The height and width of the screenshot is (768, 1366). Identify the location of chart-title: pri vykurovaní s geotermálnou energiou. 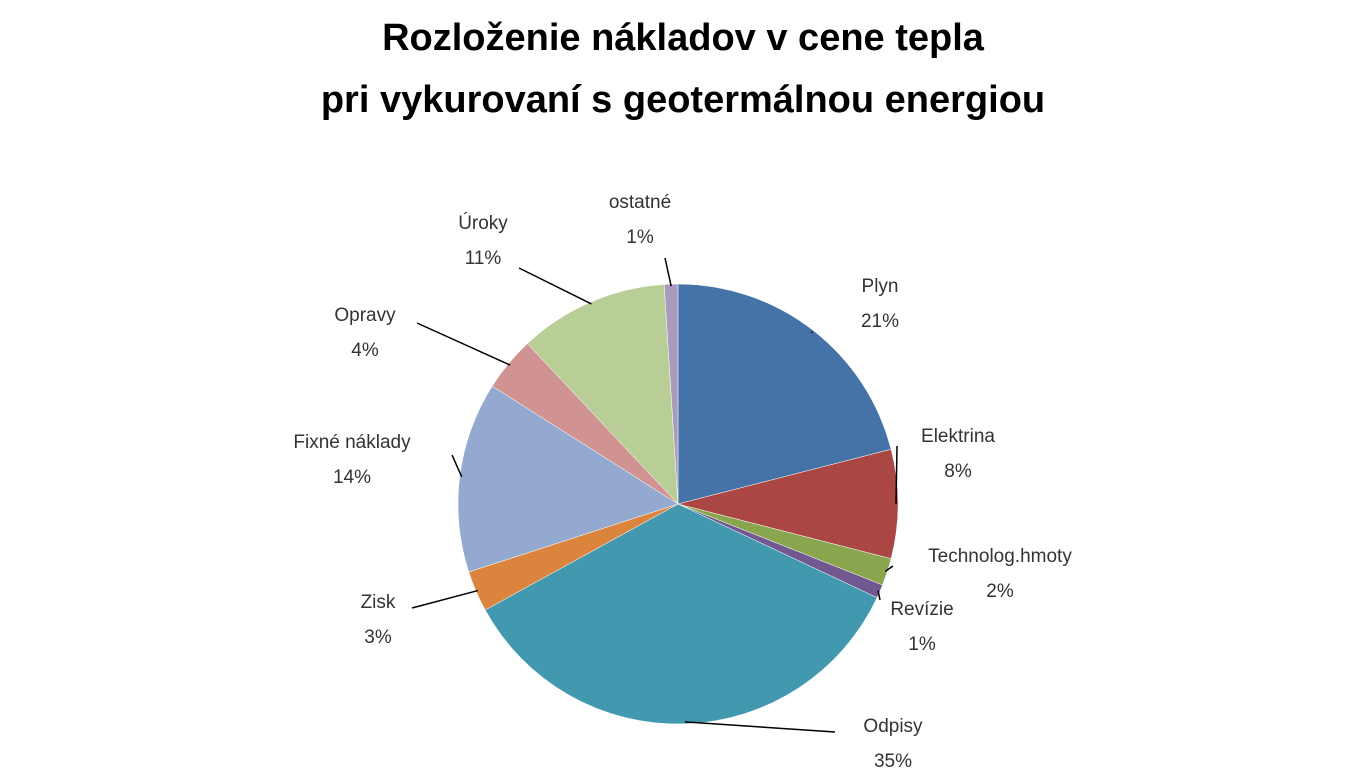
(683, 100).